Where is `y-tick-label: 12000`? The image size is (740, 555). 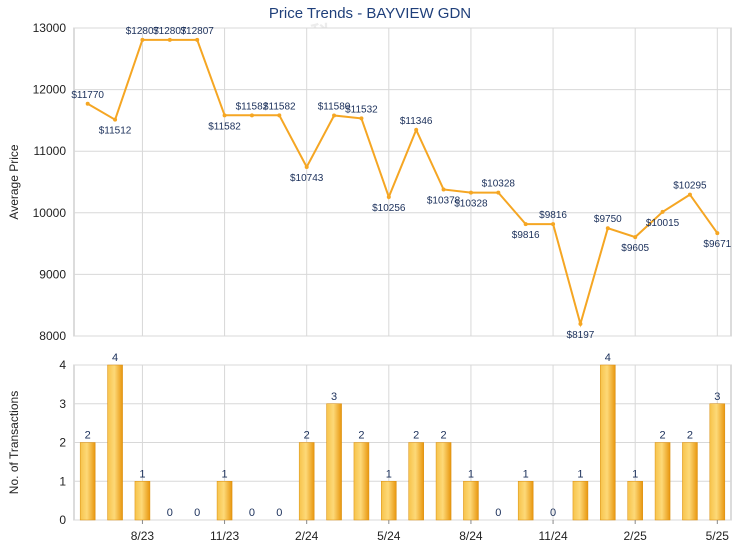
y-tick-label: 12000 is located at coordinates (50, 90).